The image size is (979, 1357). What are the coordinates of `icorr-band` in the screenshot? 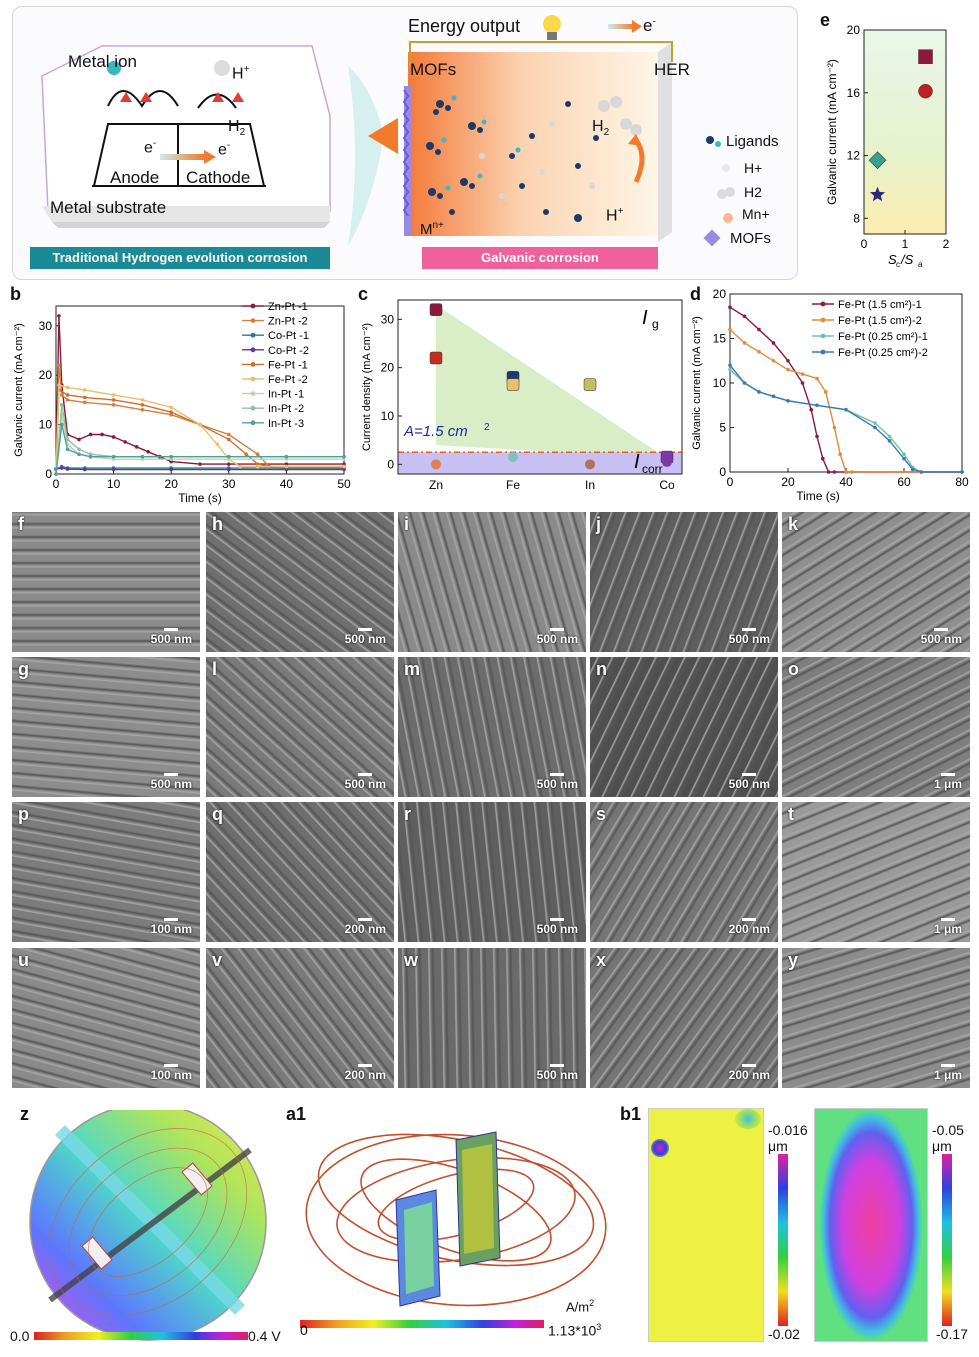 It's located at (540, 463).